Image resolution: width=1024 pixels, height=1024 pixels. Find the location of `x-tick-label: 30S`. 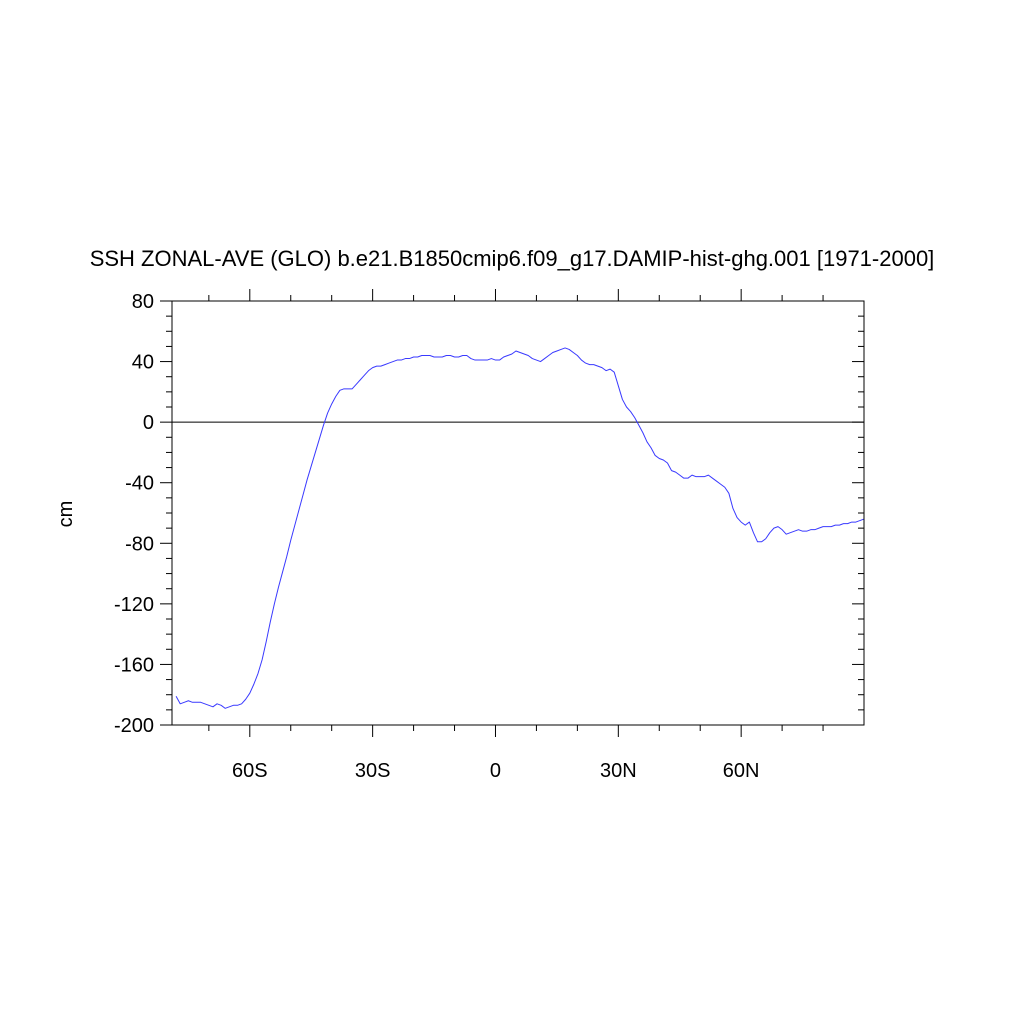

x-tick-label: 30S is located at coordinates (373, 771).